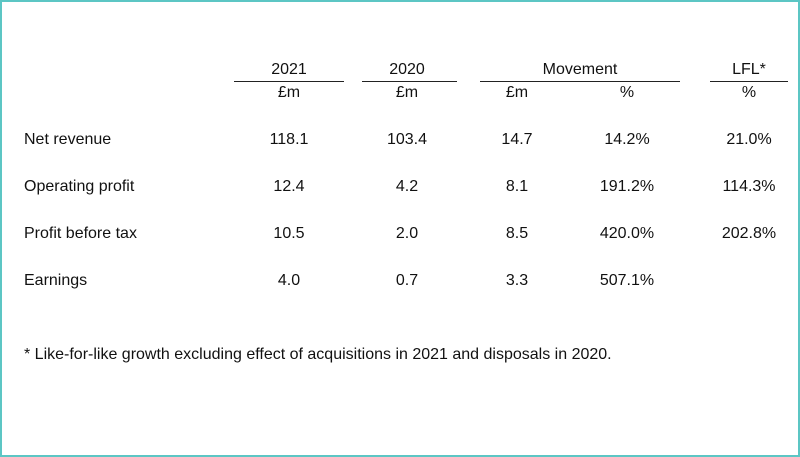 This screenshot has height=457, width=800. Describe the element at coordinates (517, 233) in the screenshot. I see `table-cell: 8.5` at that location.